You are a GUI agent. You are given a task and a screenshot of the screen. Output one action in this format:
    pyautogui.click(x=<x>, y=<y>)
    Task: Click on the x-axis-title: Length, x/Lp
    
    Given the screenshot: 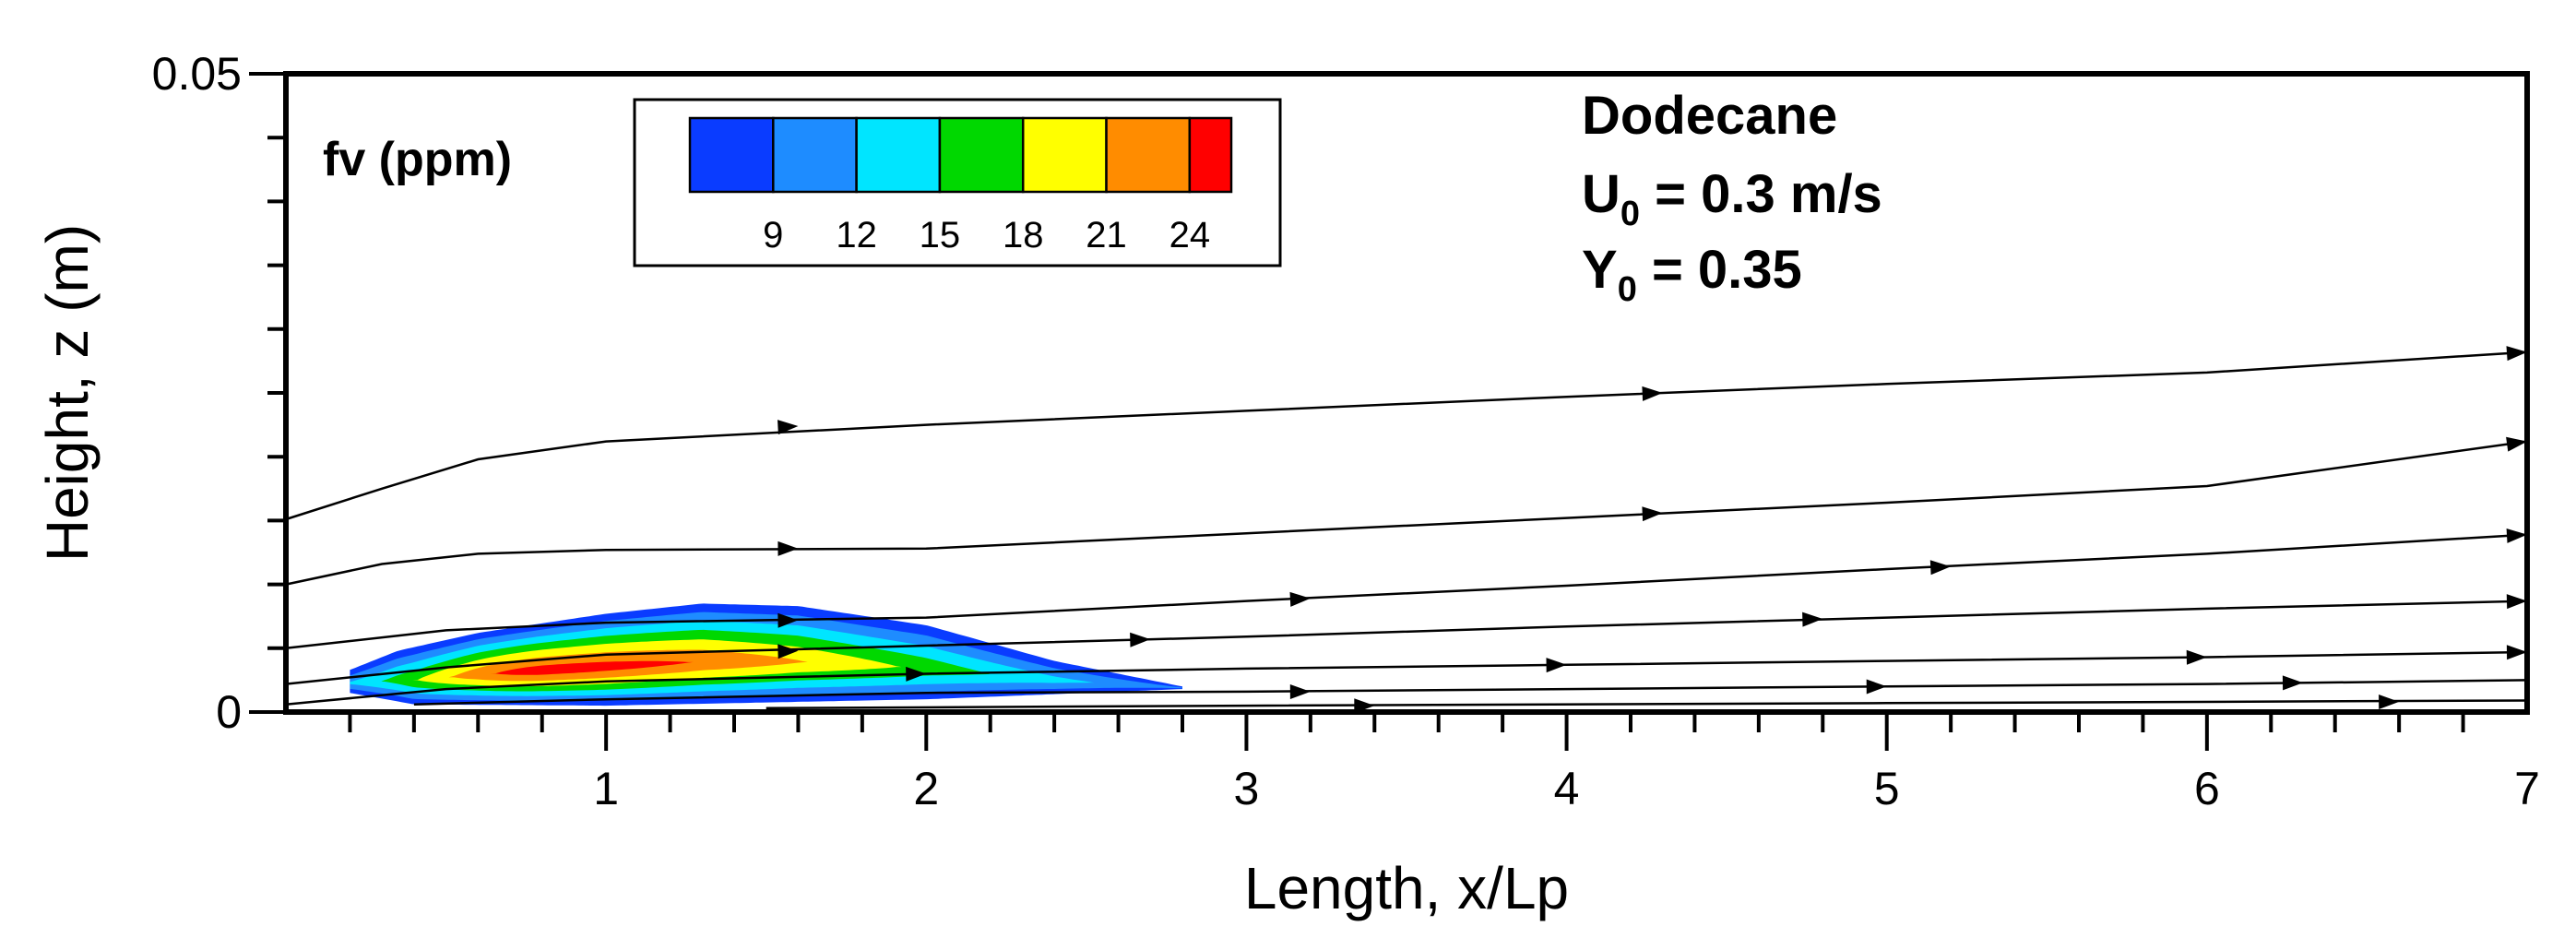 What is the action you would take?
    pyautogui.click(x=1407, y=888)
    